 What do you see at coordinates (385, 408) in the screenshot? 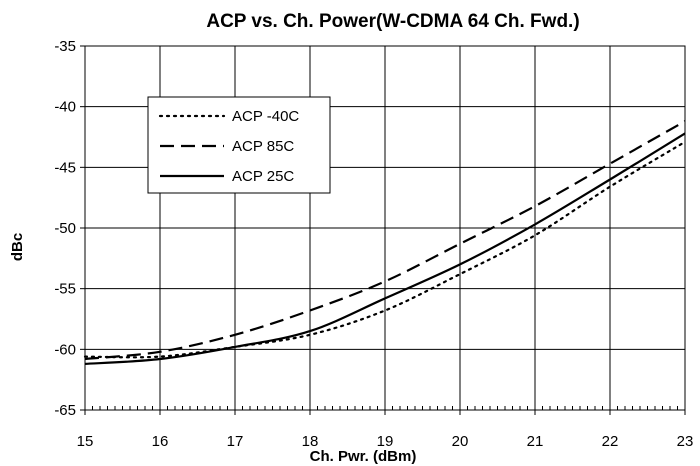
I see `minor-ticks` at bounding box center [385, 408].